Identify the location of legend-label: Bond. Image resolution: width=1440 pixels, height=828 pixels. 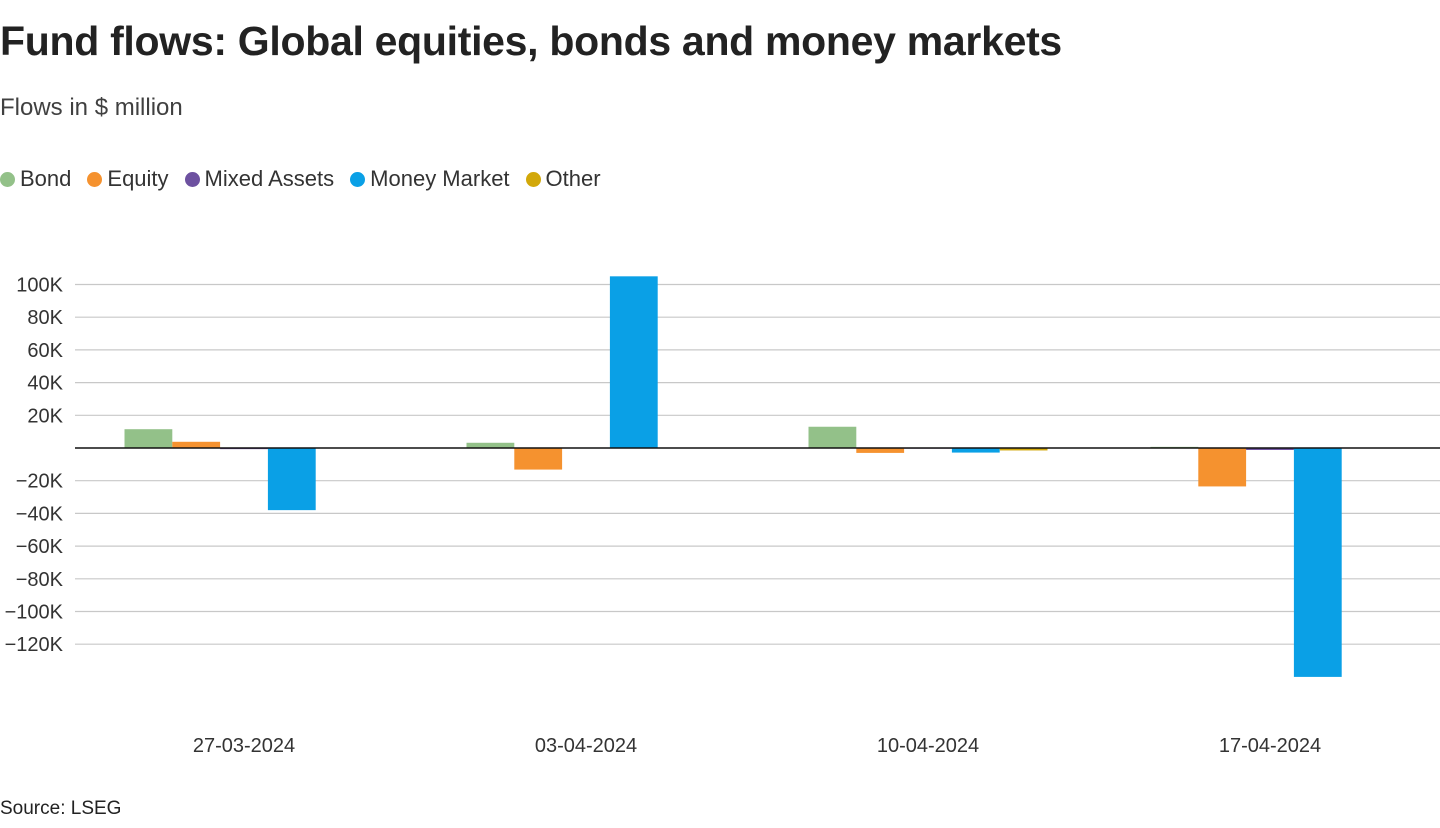
(46, 178).